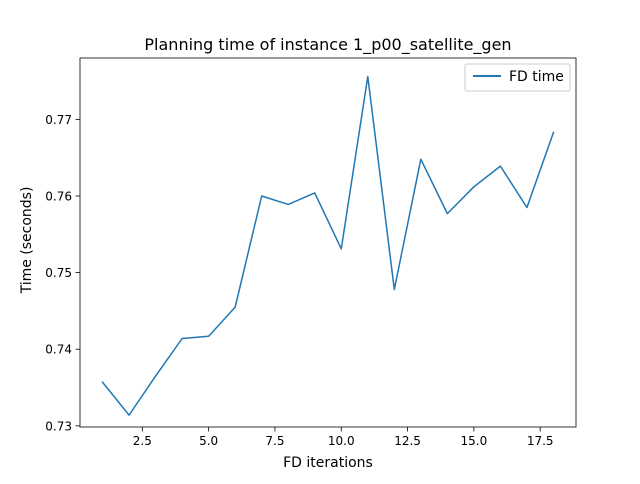  Describe the element at coordinates (274, 441) in the screenshot. I see `x-tick-label: 7.5` at that location.